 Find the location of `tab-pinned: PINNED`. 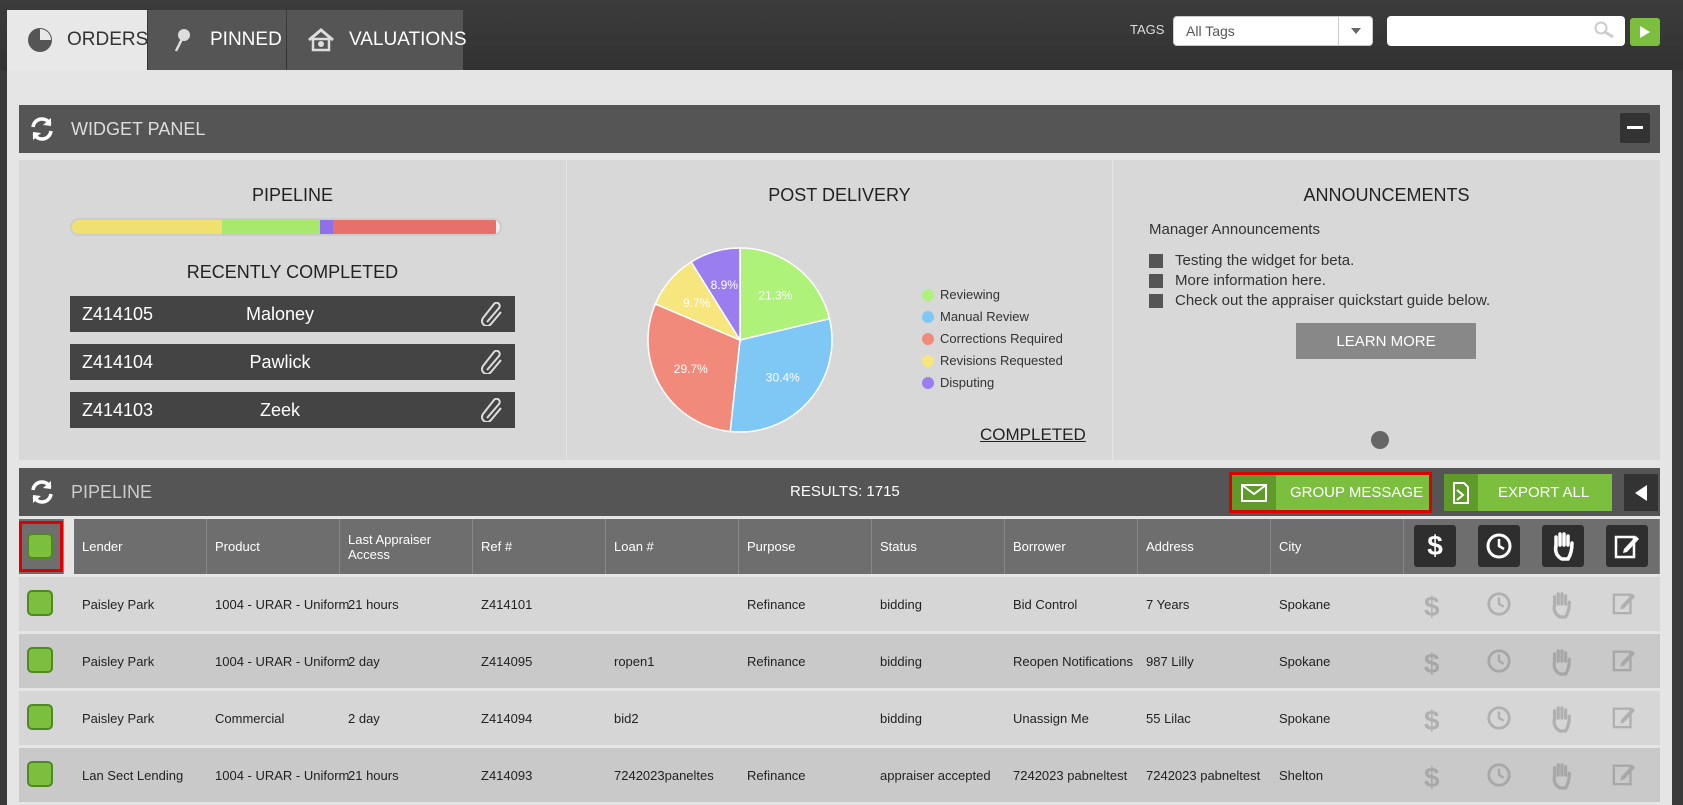

tab-pinned: PINNED is located at coordinates (217, 40).